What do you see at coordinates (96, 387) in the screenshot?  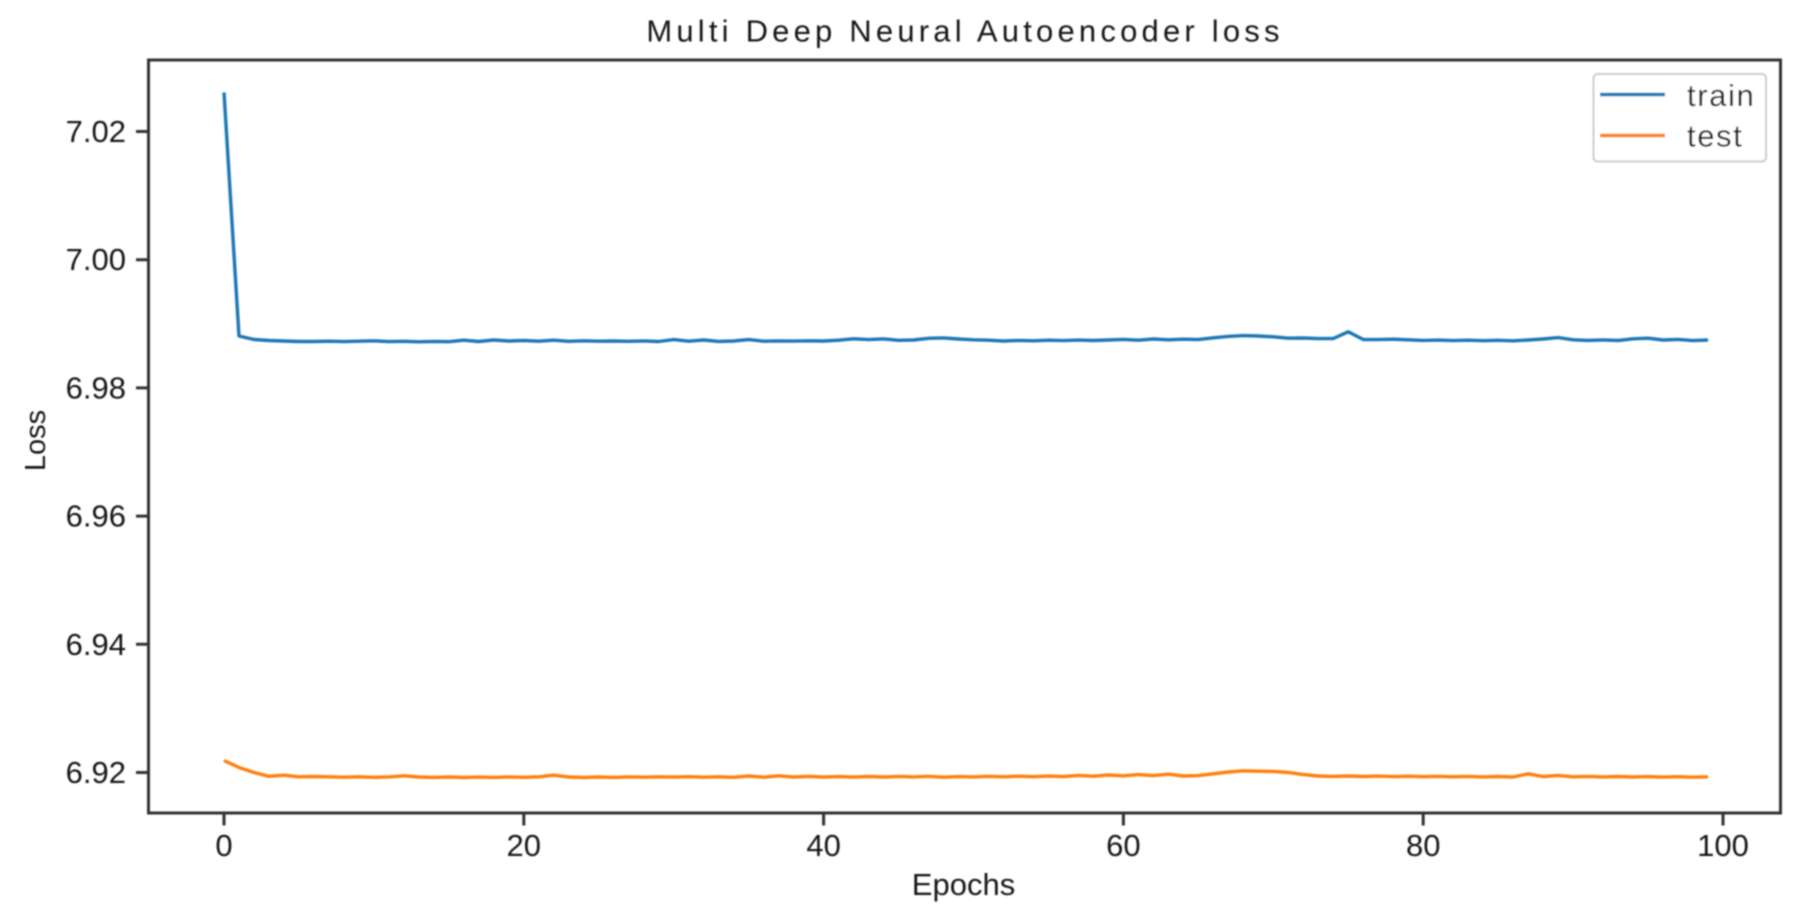 I see `svg-text: 6.98` at bounding box center [96, 387].